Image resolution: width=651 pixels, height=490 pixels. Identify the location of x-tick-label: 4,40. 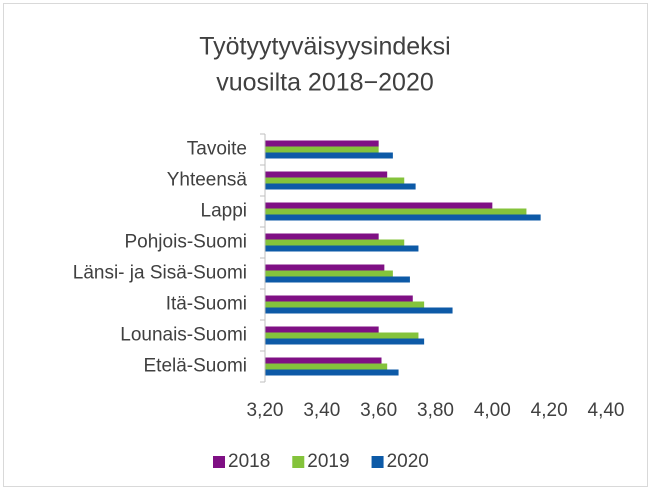
(606, 410).